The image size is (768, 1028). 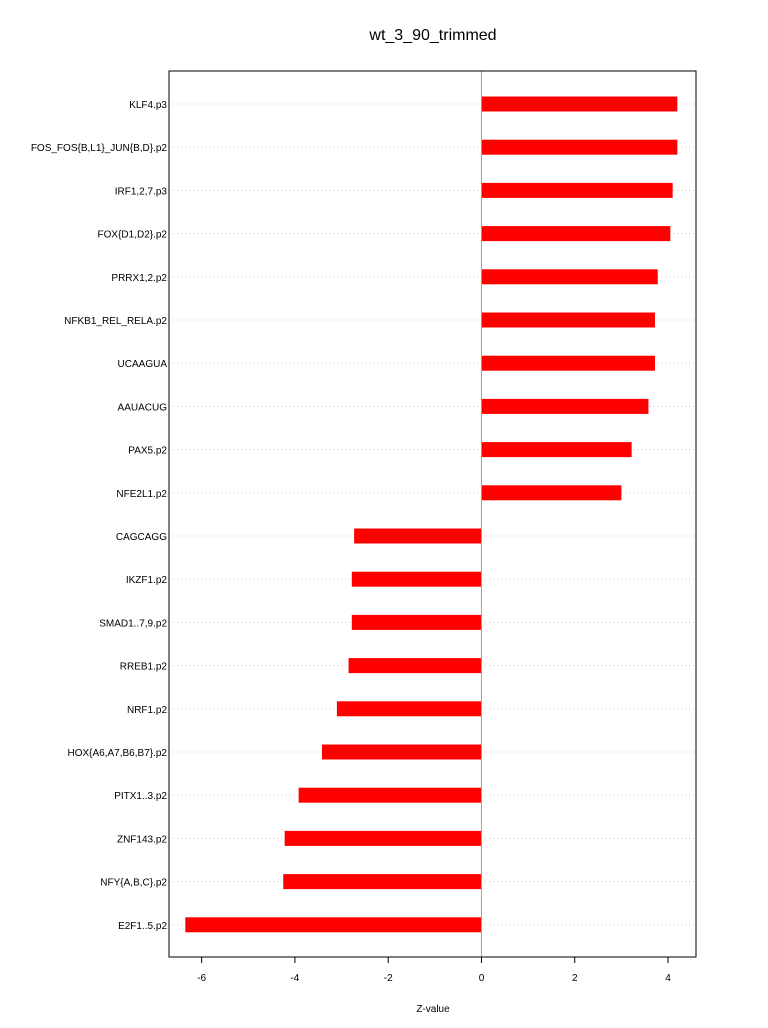 I want to click on x-tick-label: -2, so click(x=388, y=978).